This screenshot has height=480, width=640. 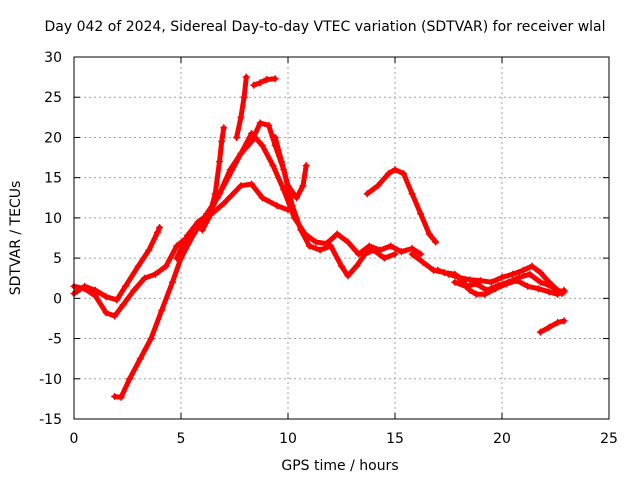 I want to click on series-arc-f, so click(x=241, y=107).